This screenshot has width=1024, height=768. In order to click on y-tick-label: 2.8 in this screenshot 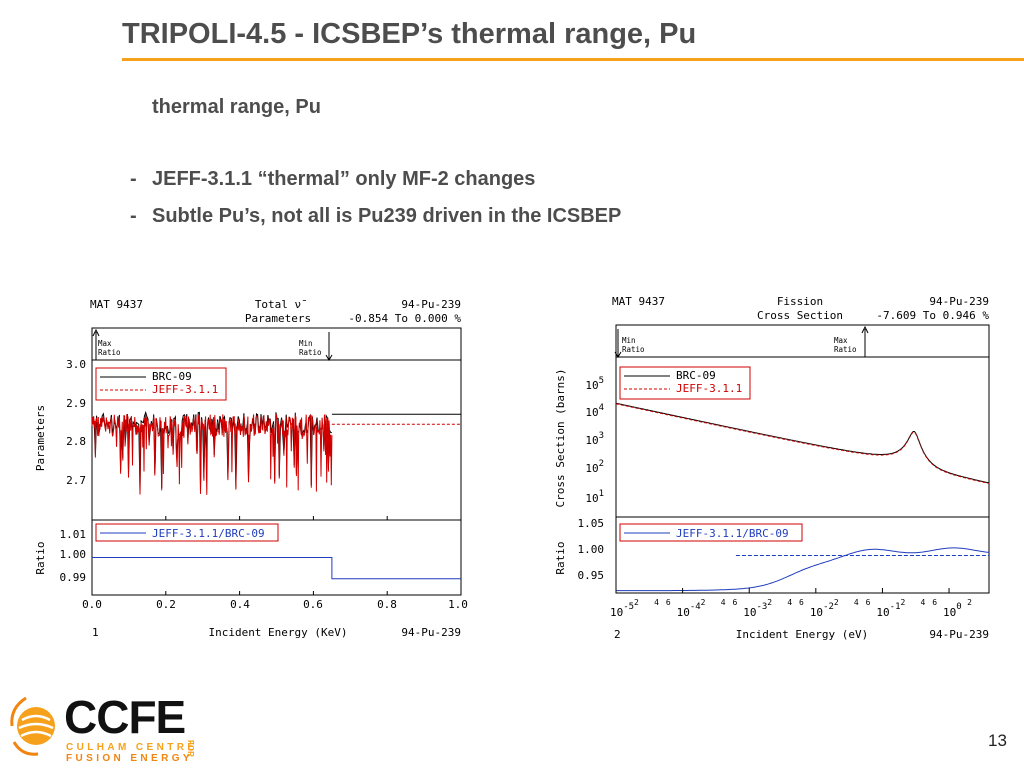, I will do `click(76, 441)`.